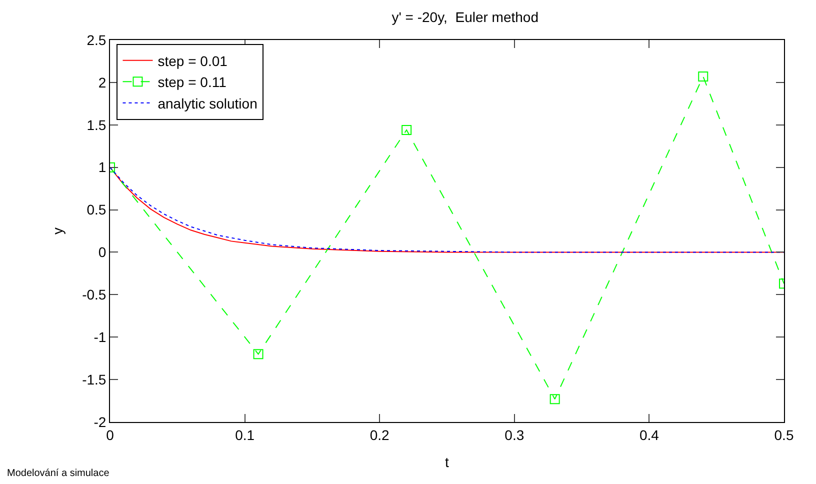 This screenshot has height=484, width=816. What do you see at coordinates (380, 434) in the screenshot?
I see `x-tick-label: 0.2` at bounding box center [380, 434].